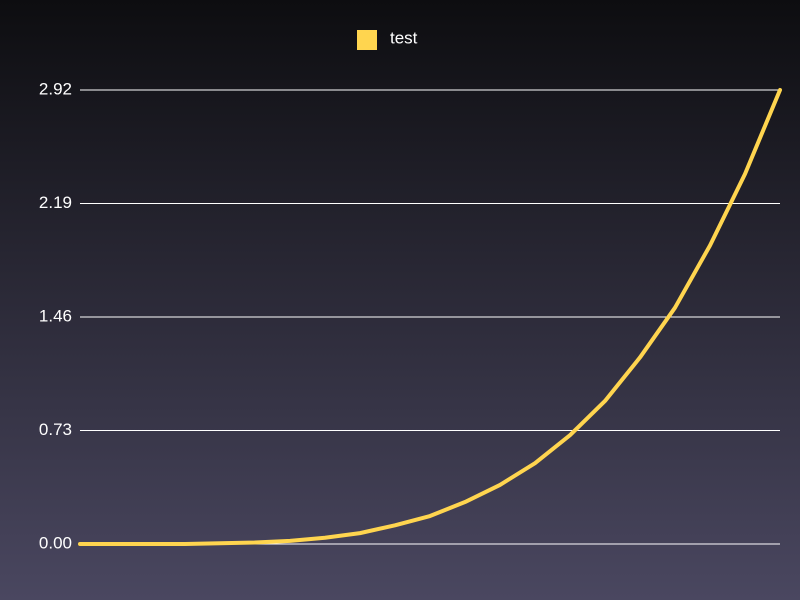  I want to click on y-tick-label: 0.73, so click(55, 429).